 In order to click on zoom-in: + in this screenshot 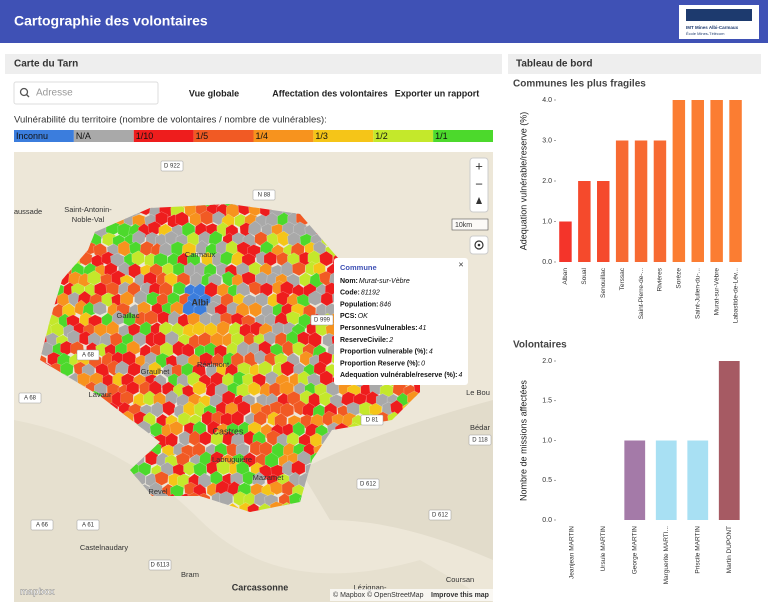, I will do `click(479, 165)`.